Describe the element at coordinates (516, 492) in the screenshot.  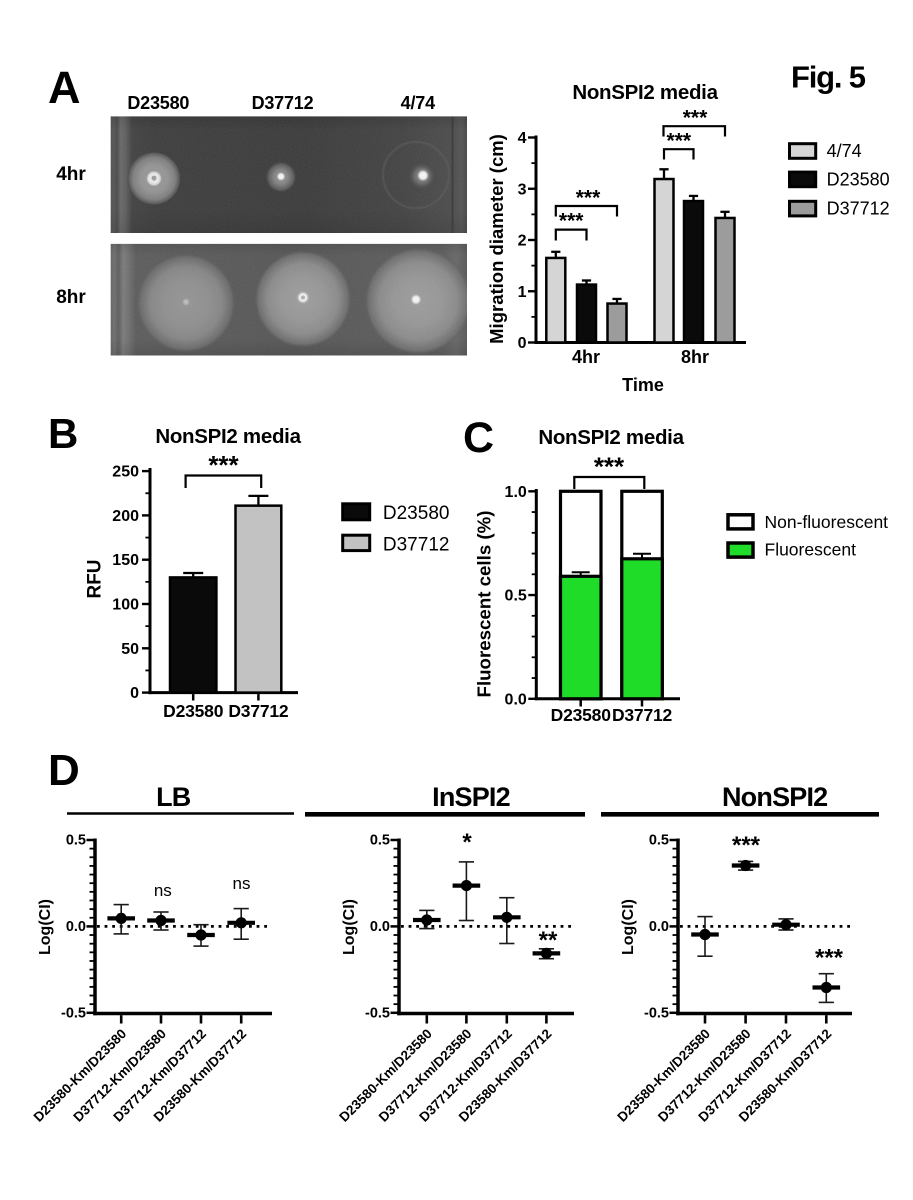
I see `svg-text: 1.0` at that location.